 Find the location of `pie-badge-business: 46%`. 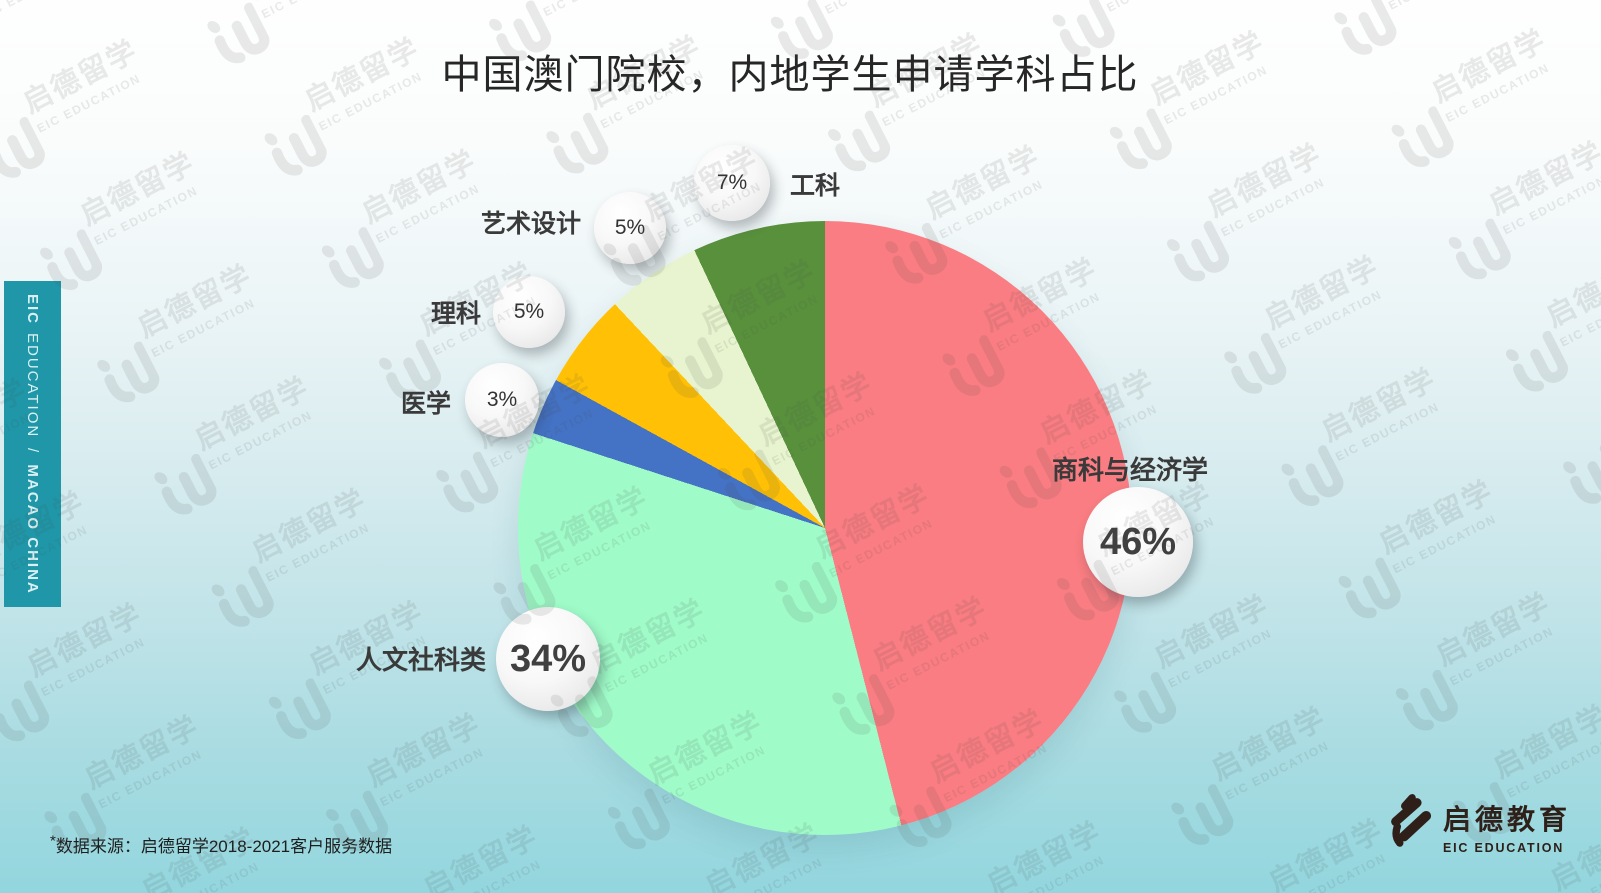

pie-badge-business: 46% is located at coordinates (1138, 542).